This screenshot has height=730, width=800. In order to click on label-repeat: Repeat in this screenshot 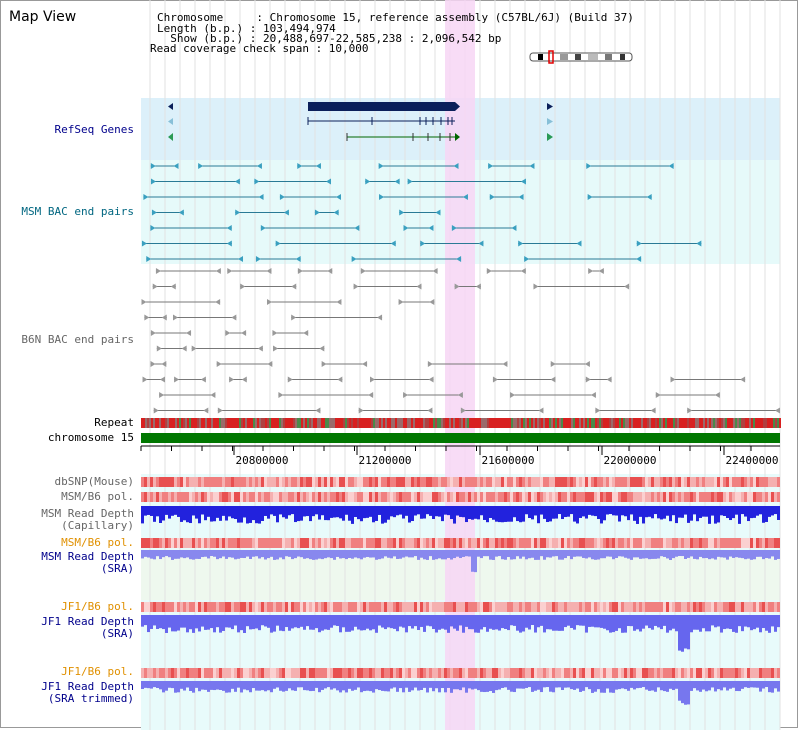, I will do `click(114, 422)`.